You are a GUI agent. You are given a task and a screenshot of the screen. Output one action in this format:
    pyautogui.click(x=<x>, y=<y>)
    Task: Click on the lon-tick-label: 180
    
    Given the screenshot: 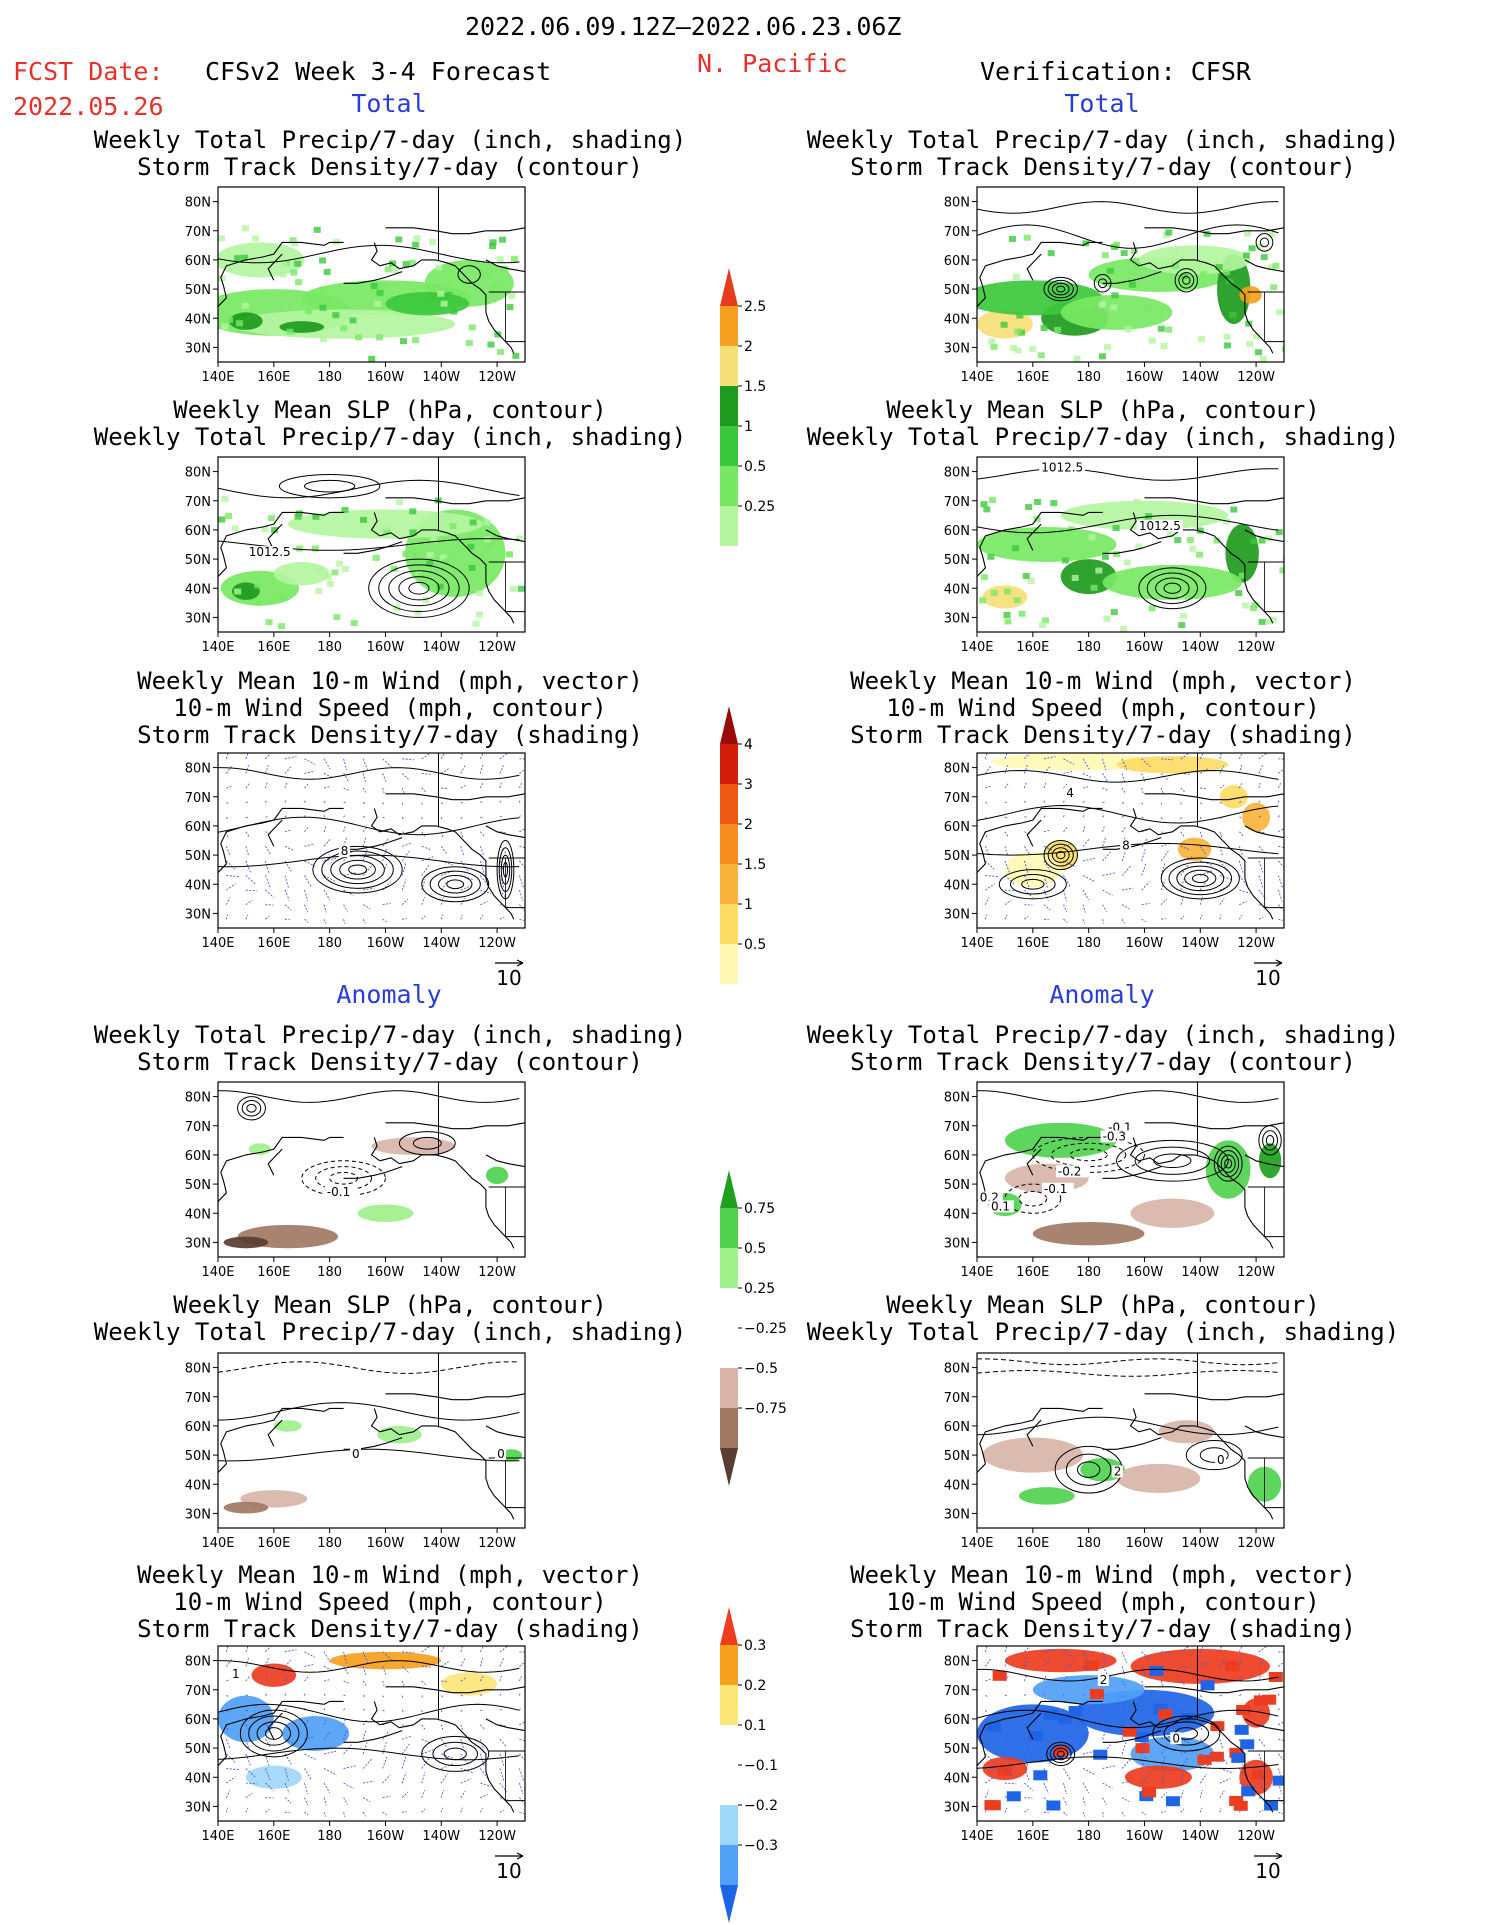 What is the action you would take?
    pyautogui.click(x=1088, y=943)
    